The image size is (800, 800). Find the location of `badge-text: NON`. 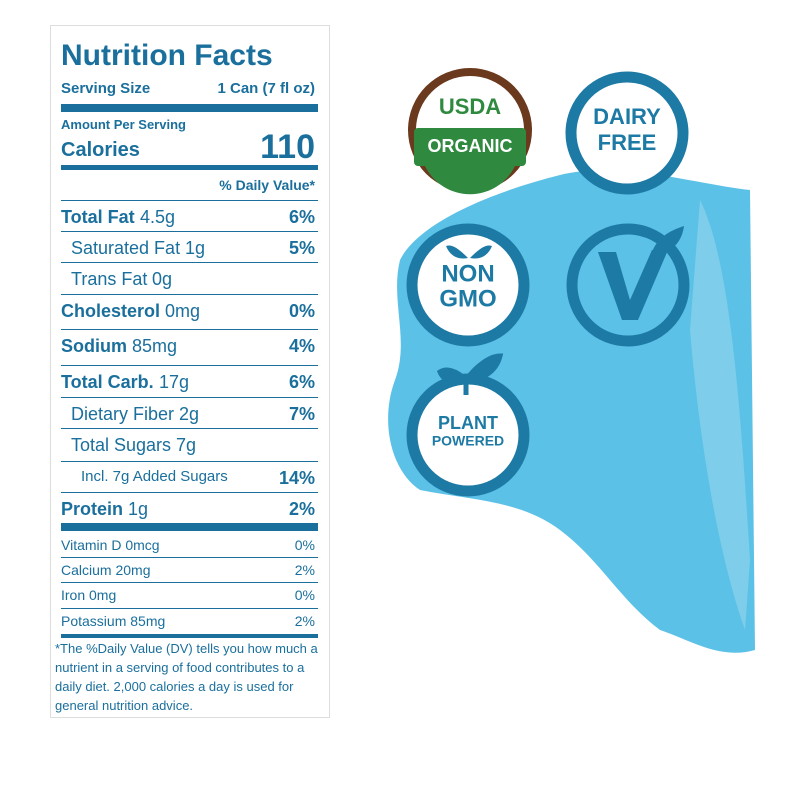

badge-text: NON is located at coordinates (467, 273).